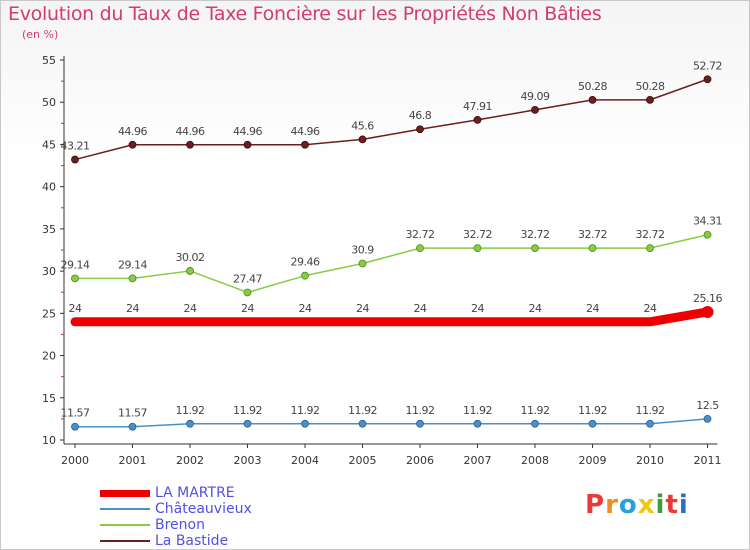 The image size is (750, 550). Describe the element at coordinates (646, 505) in the screenshot. I see `logo-letter: x` at that location.